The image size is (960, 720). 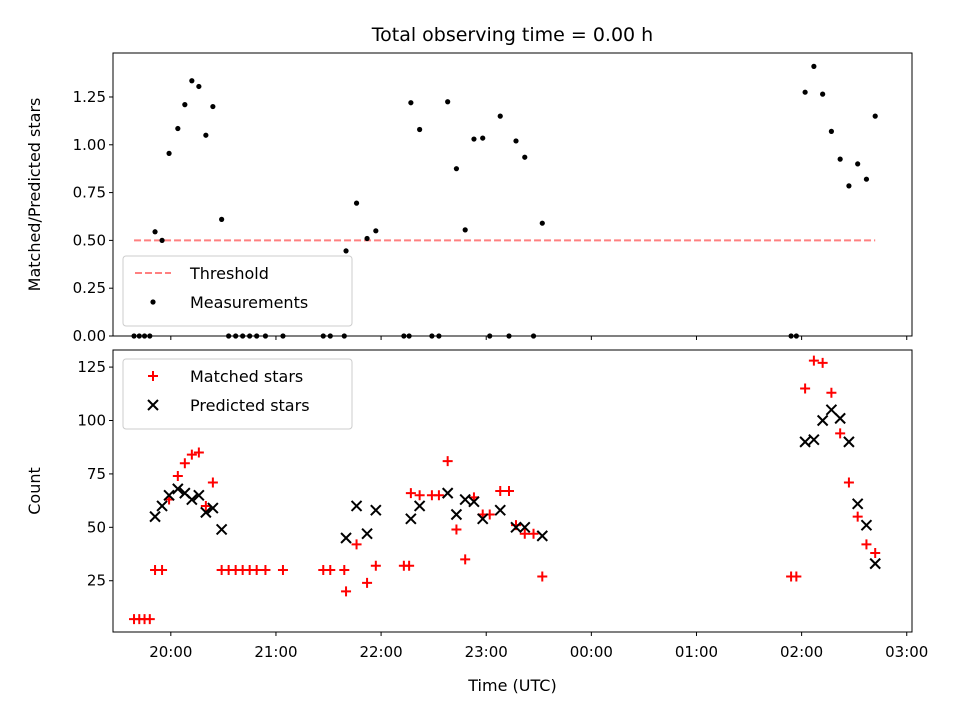 What do you see at coordinates (89, 193) in the screenshot?
I see `y-tick-label: 0.75` at bounding box center [89, 193].